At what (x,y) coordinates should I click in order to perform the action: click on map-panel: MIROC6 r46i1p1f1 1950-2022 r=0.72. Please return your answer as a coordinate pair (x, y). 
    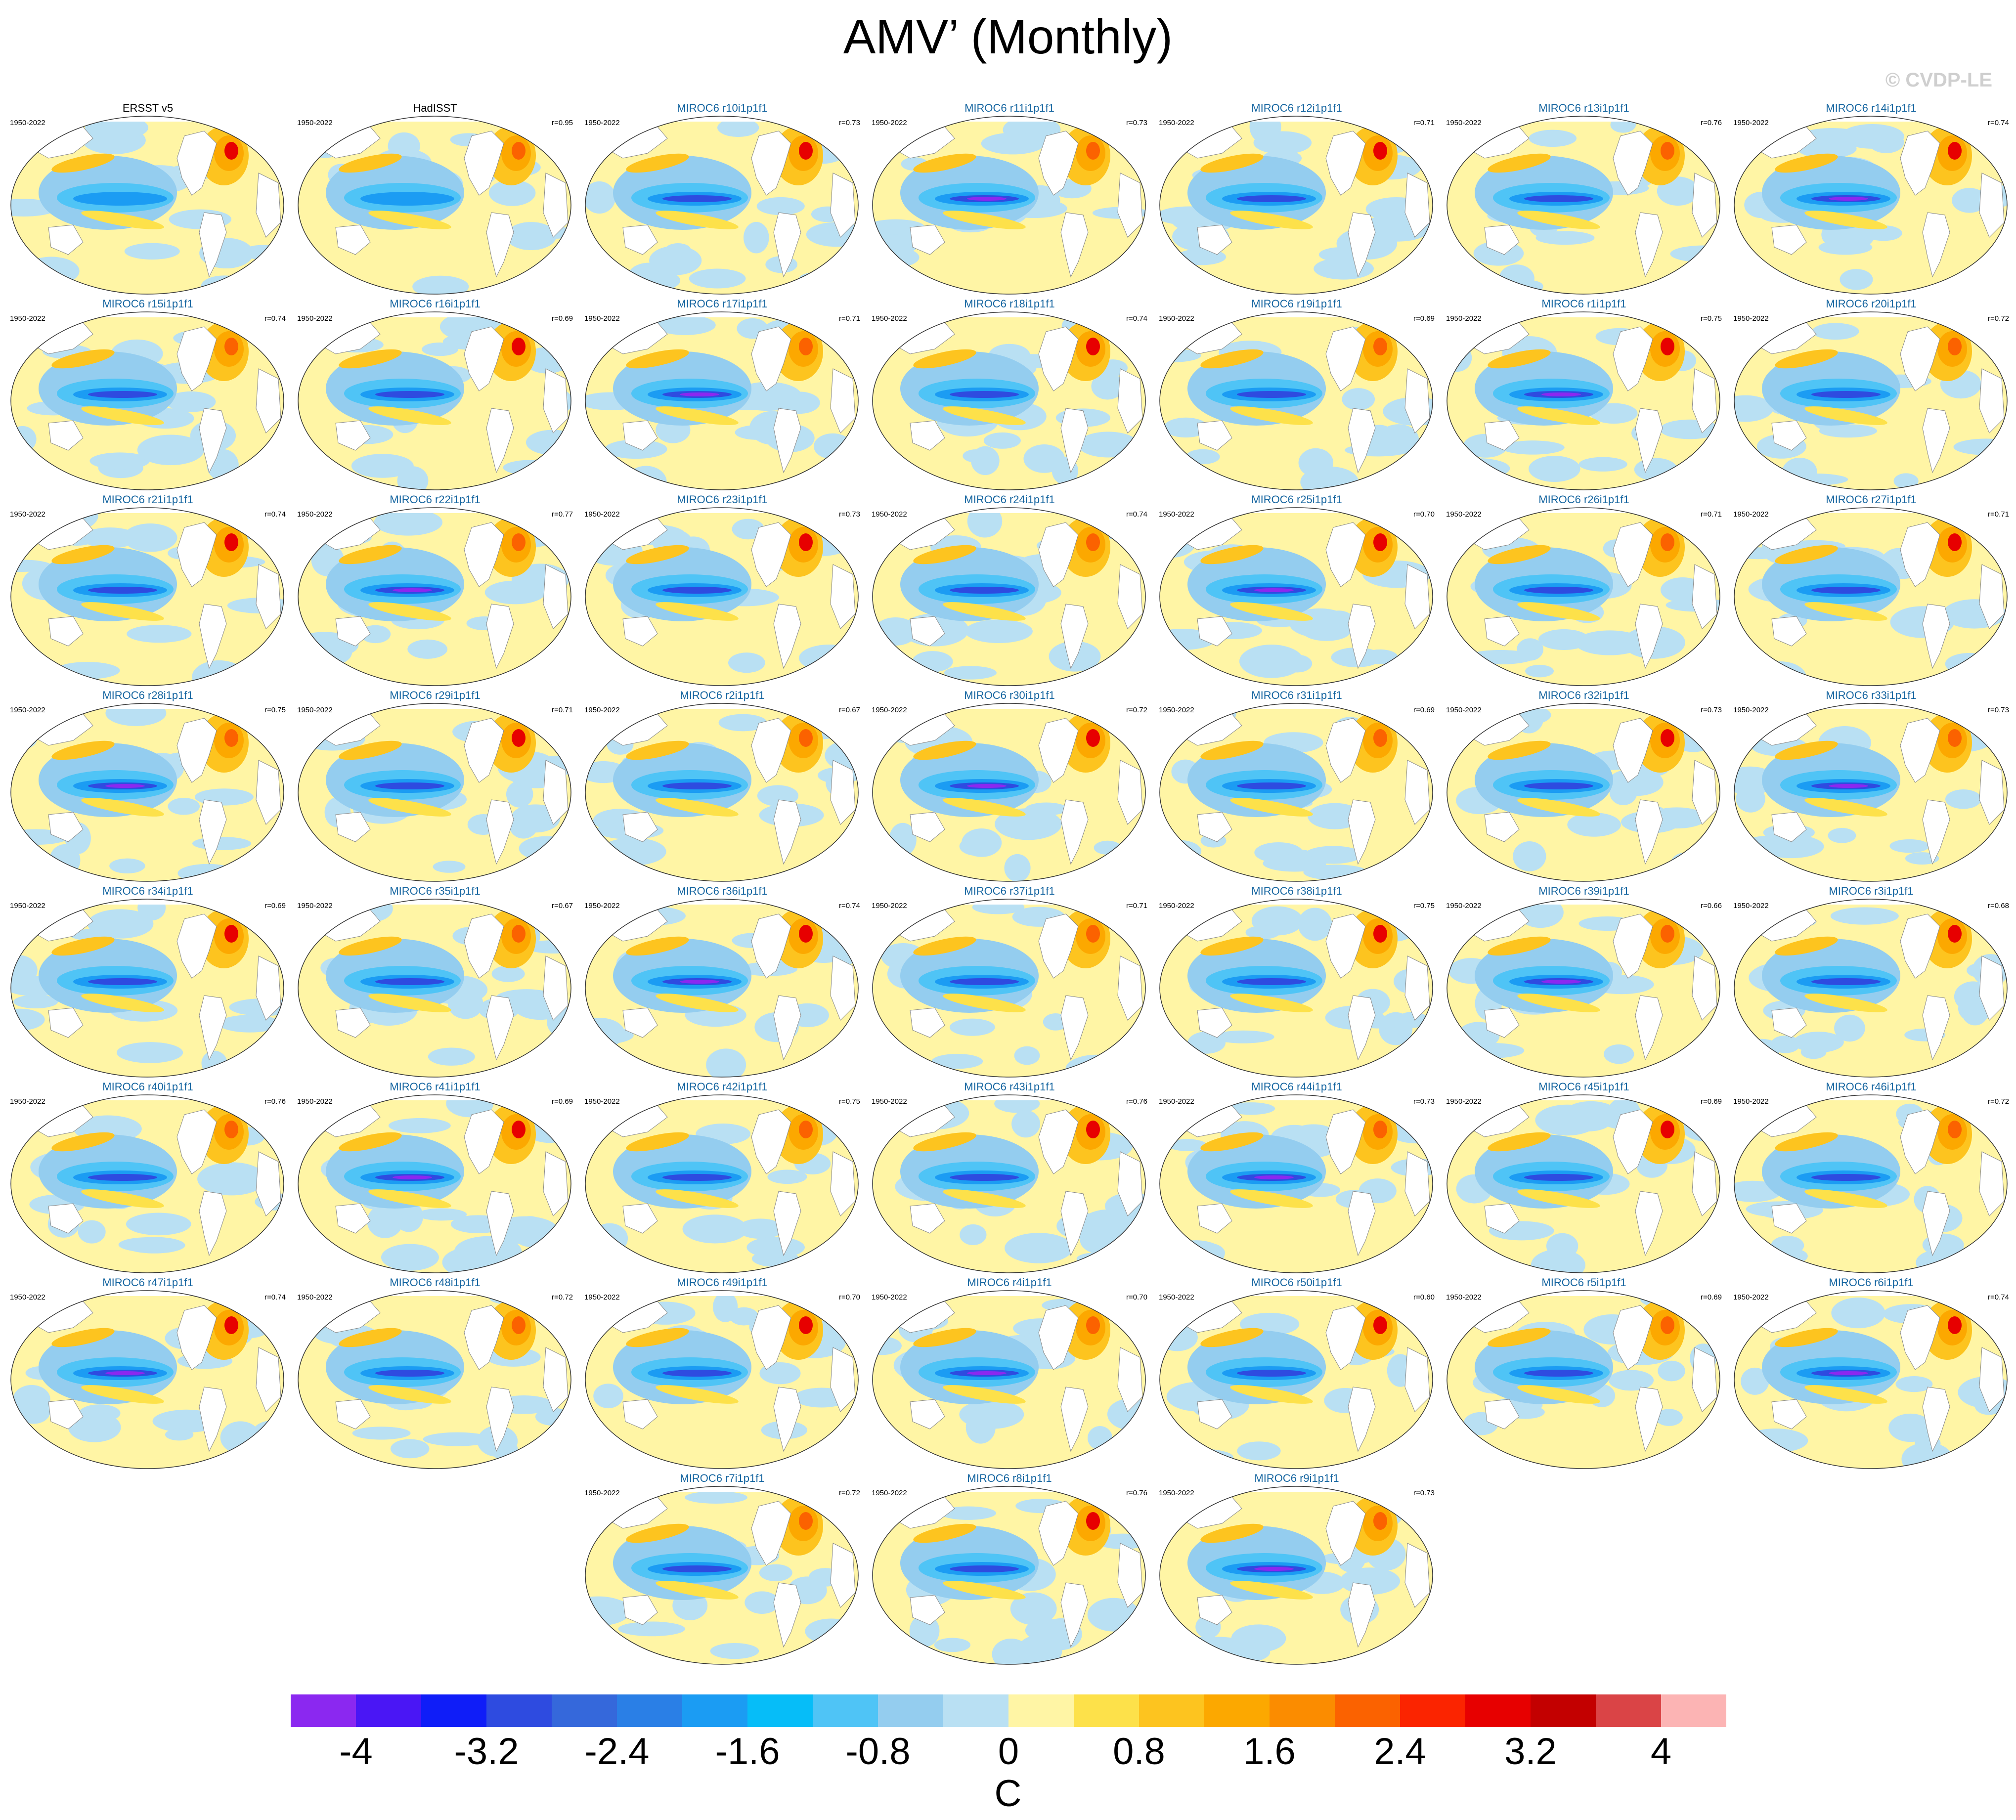
    Looking at the image, I should click on (1871, 1178).